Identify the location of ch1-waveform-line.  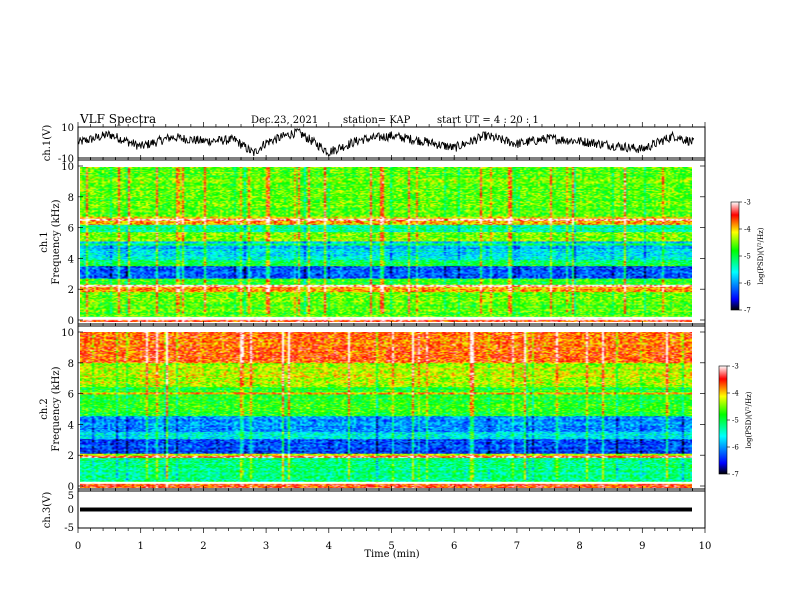
(386, 142).